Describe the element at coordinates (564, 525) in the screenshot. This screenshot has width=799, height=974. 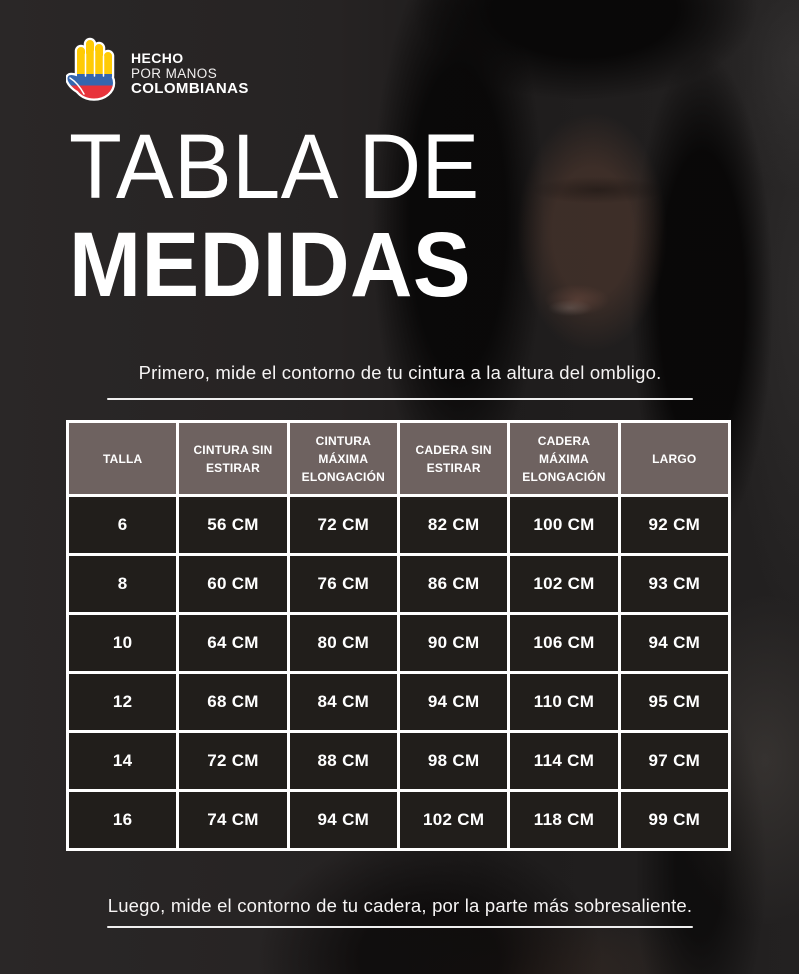
I see `cell-value: 100 CM` at that location.